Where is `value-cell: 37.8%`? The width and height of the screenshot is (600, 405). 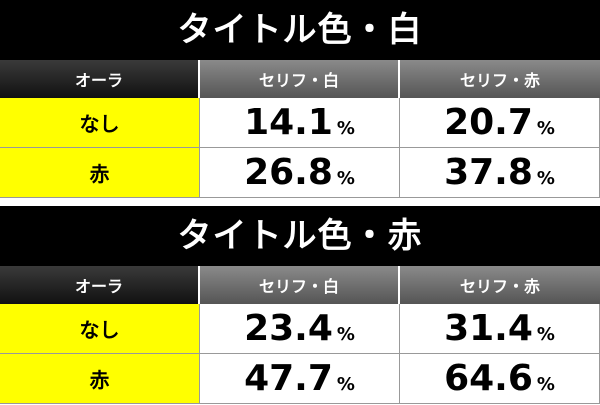
value-cell: 37.8% is located at coordinates (500, 173).